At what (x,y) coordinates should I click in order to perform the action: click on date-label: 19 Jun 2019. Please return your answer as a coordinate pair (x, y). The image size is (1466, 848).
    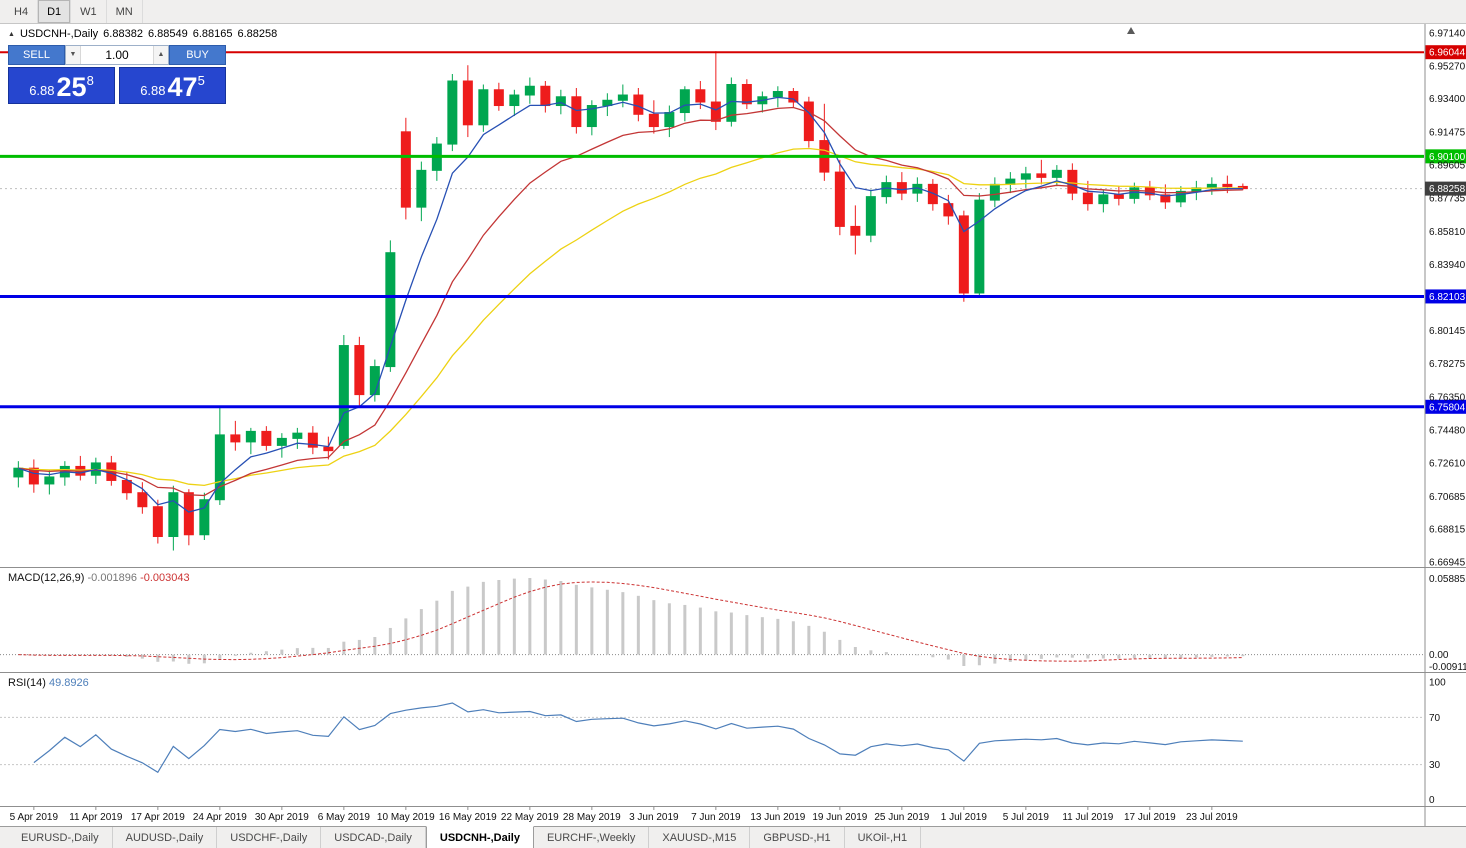
    Looking at the image, I should click on (839, 817).